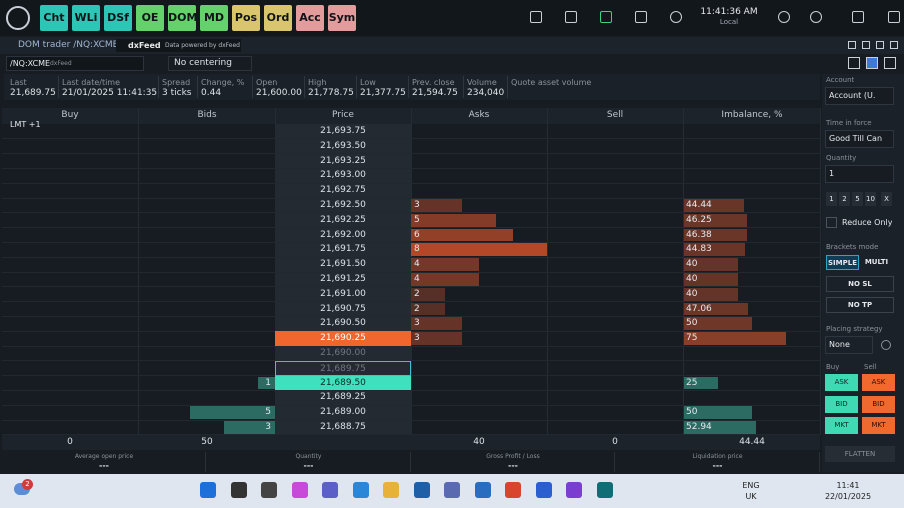  Describe the element at coordinates (54, 18) in the screenshot. I see `toolbar-button: Cht` at that location.